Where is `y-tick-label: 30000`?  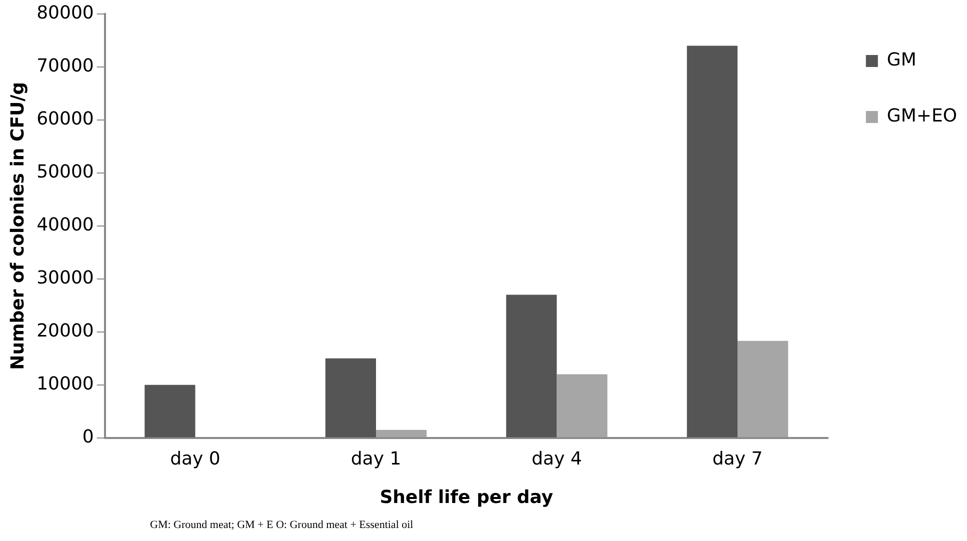 y-tick-label: 30000 is located at coordinates (65, 278).